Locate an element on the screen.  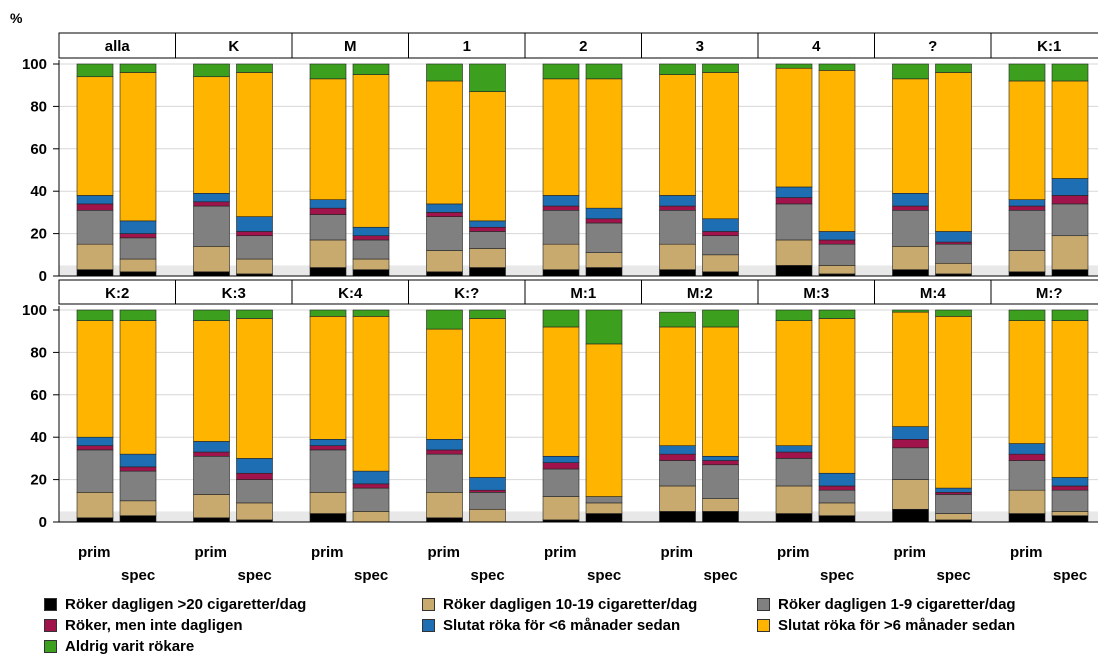
y-tick-label: 20 is located at coordinates (38, 234).